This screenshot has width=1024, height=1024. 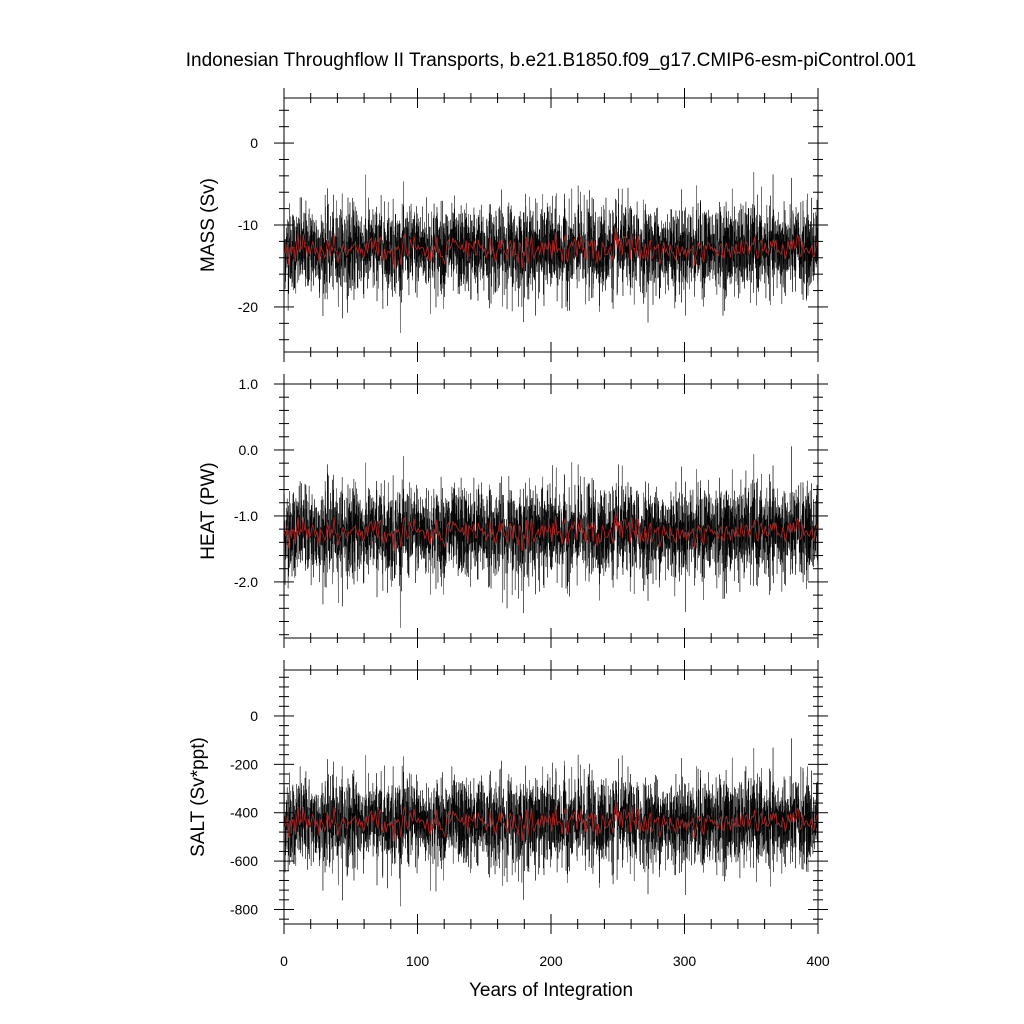 I want to click on y-axis-label-mass: MASS (Sv), so click(x=208, y=225).